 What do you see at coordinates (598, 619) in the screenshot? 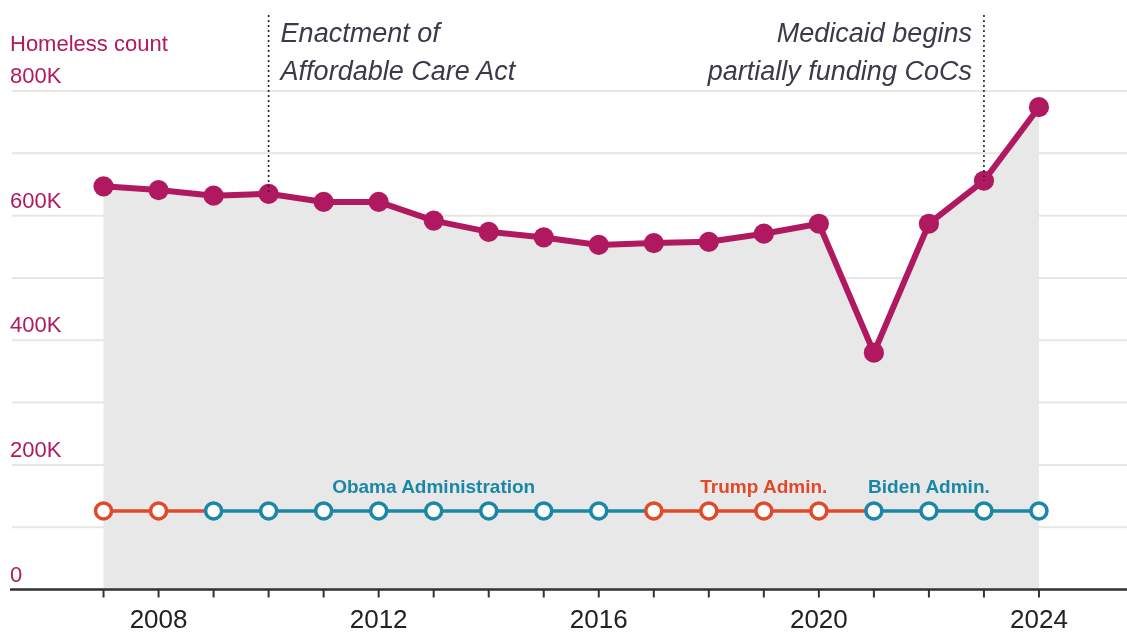
I see `x-tick-label: 2016` at bounding box center [598, 619].